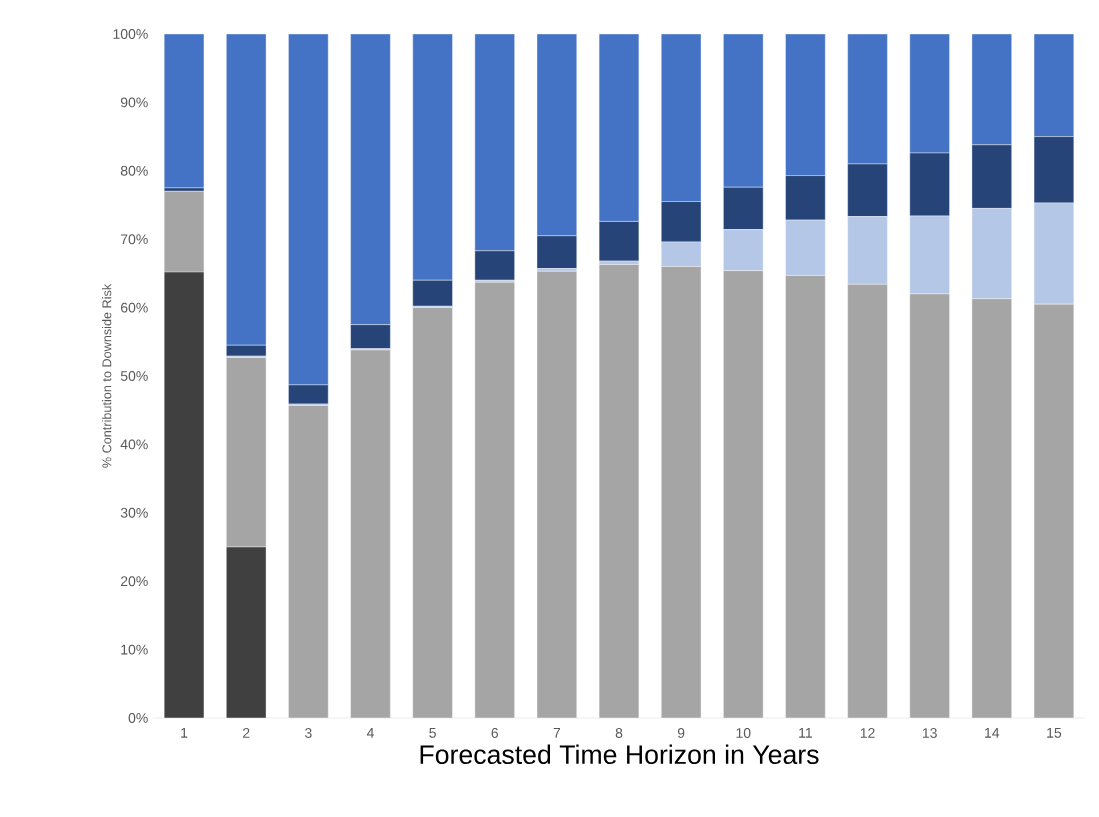  What do you see at coordinates (138, 718) in the screenshot?
I see `y-tick-label: 0%` at bounding box center [138, 718].